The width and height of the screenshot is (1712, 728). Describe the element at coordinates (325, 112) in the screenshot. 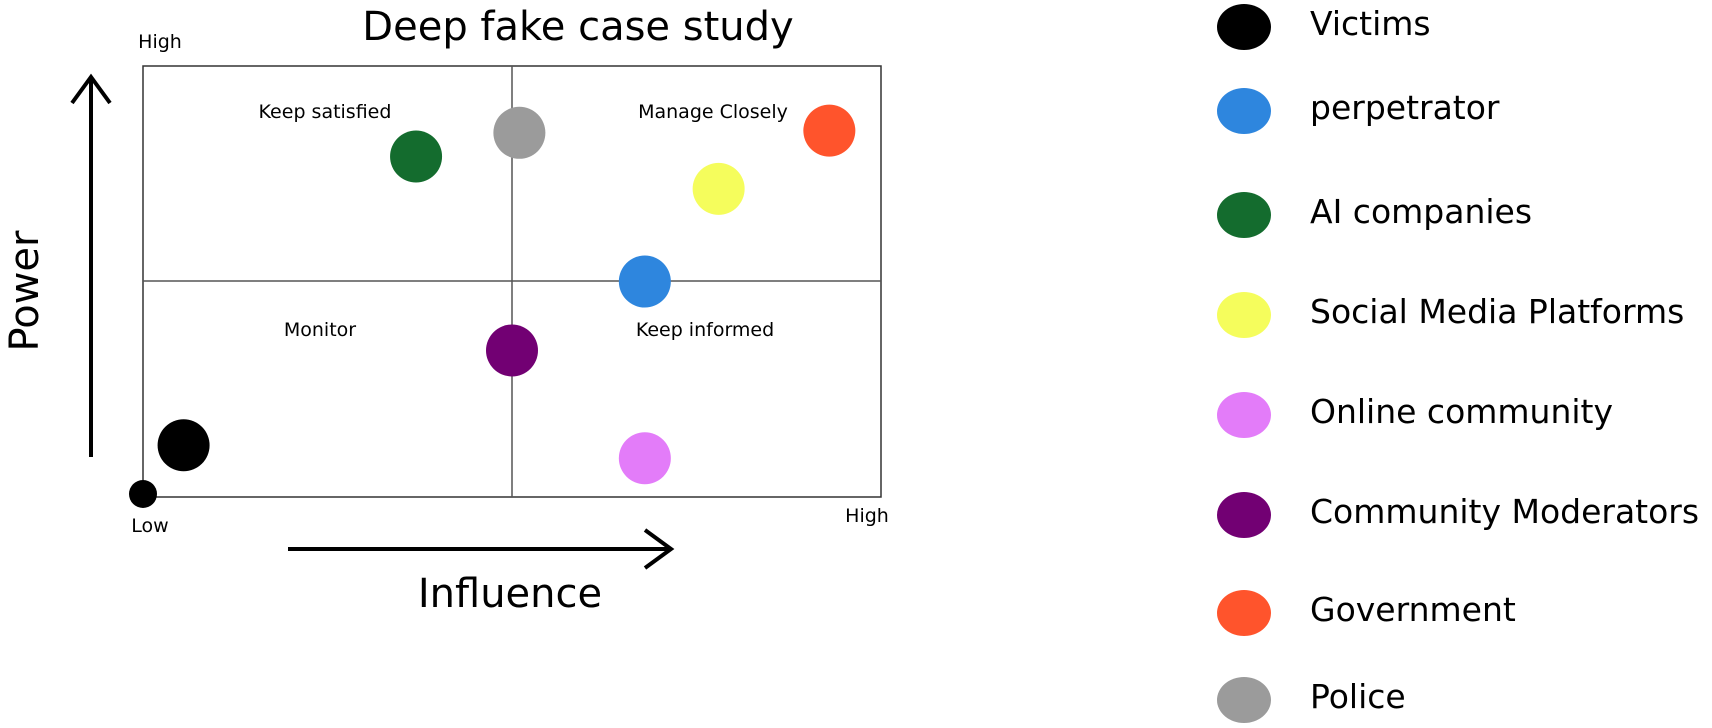

I see `quadrant-label-keep-satisfied: Keep satisfied` at that location.